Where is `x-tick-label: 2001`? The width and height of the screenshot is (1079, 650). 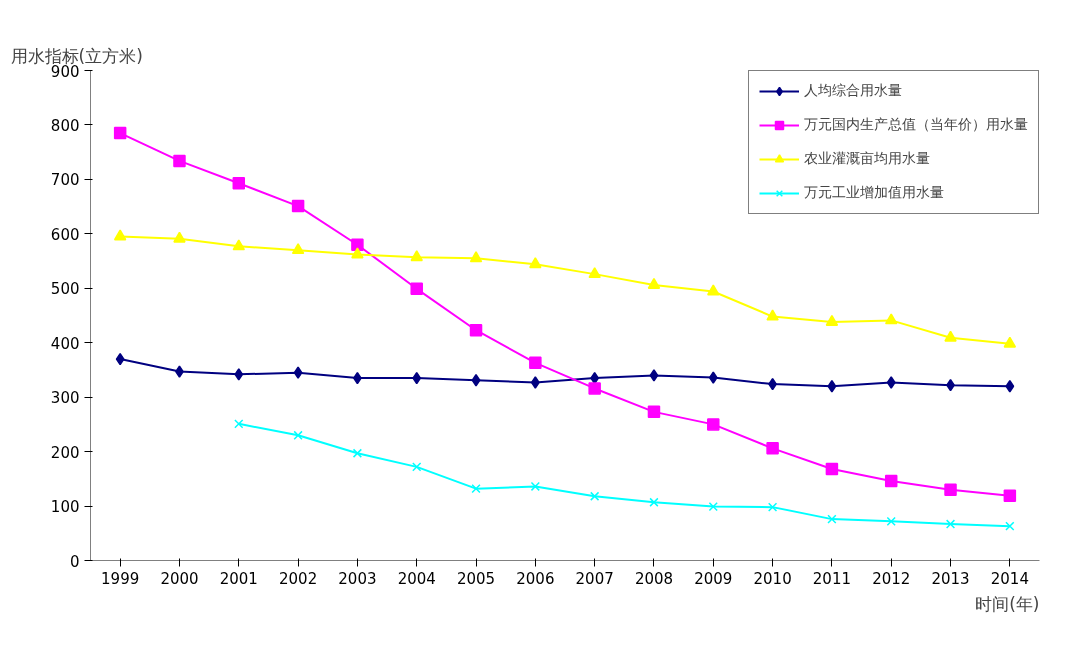
x-tick-label: 2001 is located at coordinates (238, 578).